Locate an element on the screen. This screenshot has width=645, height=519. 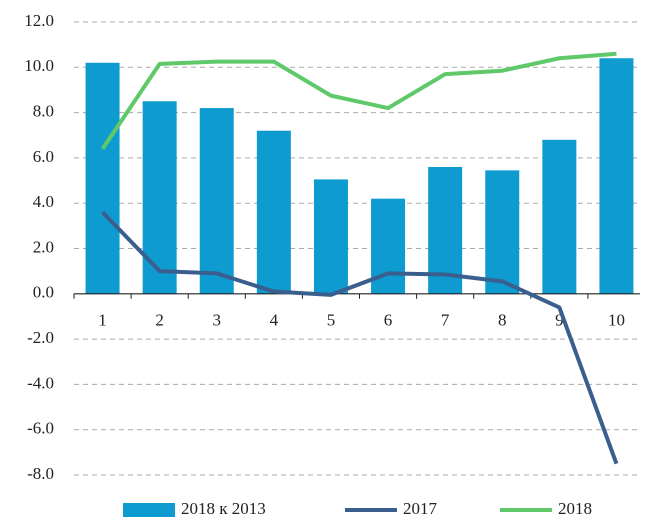
legend-swatch is located at coordinates (149, 510).